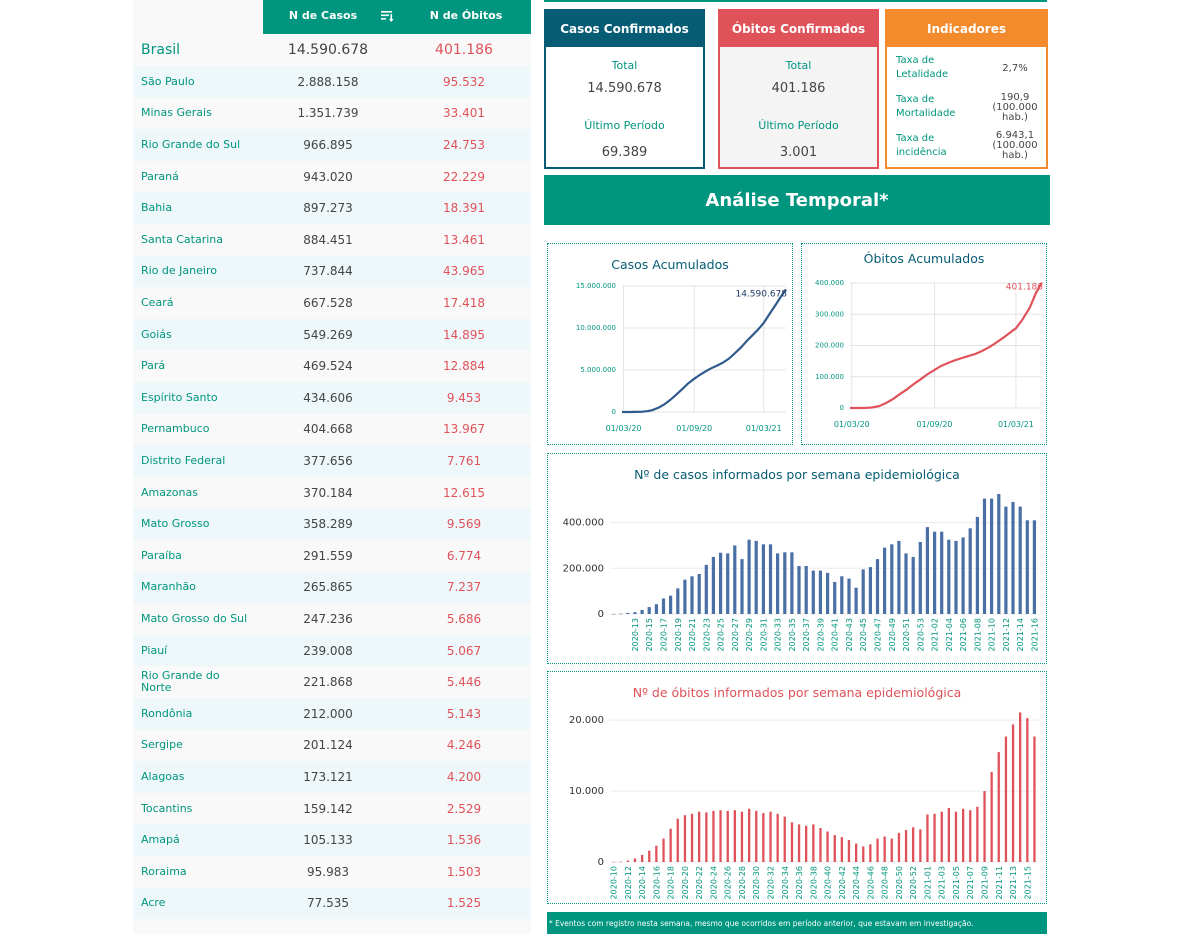  I want to click on table-row: Mato Grosso do Sul 247.236 5.686, so click(332, 619).